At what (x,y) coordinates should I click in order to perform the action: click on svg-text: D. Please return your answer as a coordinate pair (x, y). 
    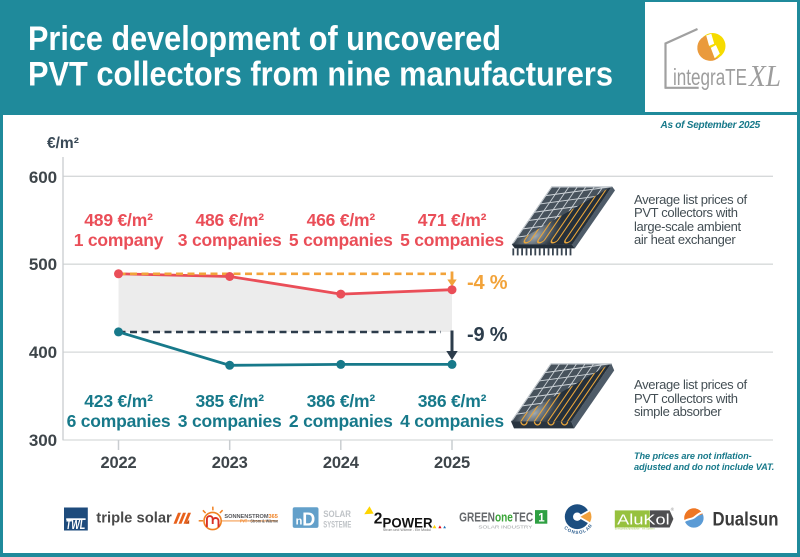
    Looking at the image, I should click on (308, 520).